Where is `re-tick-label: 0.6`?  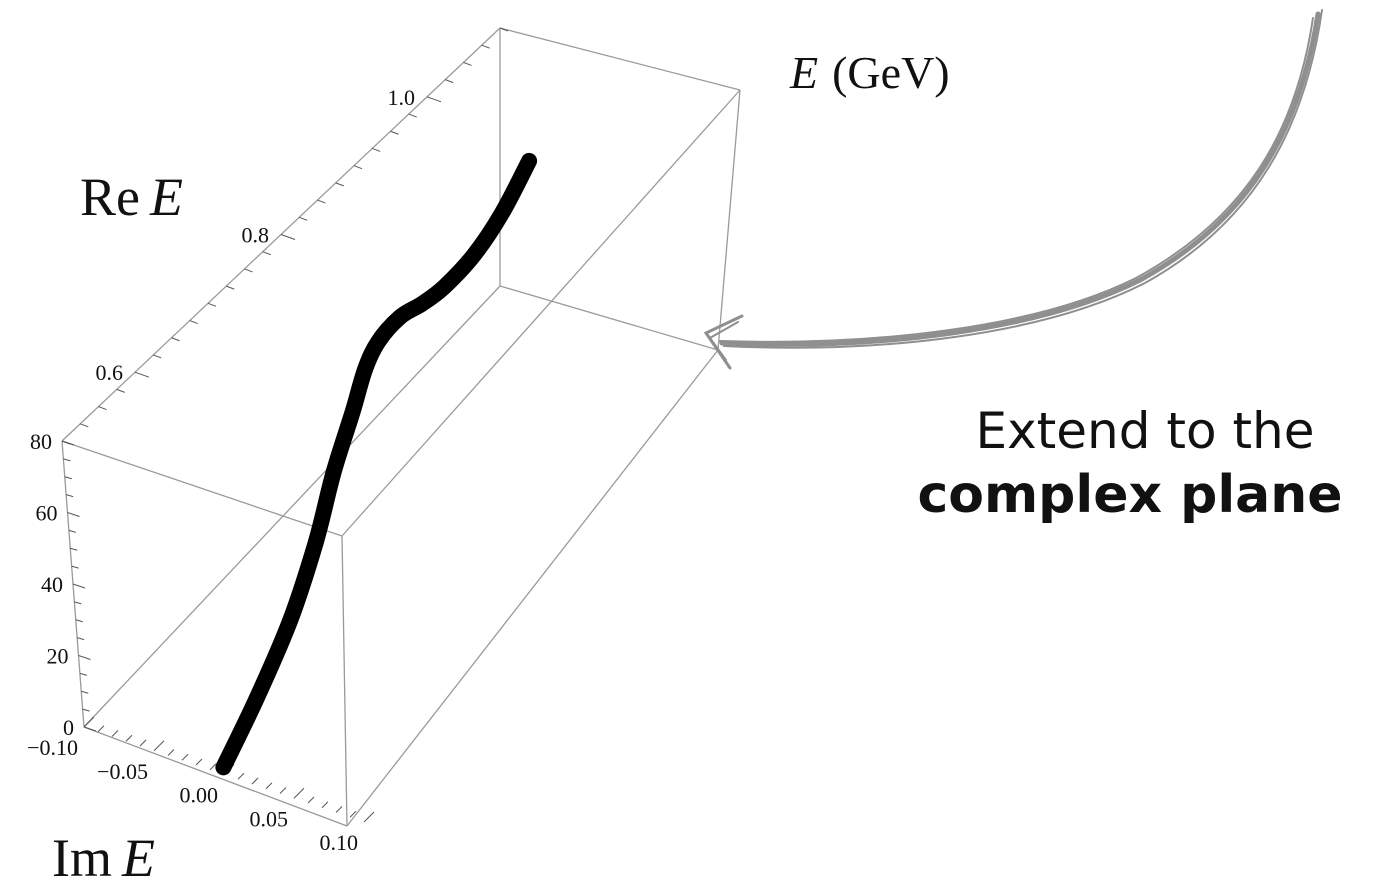 re-tick-label: 0.6 is located at coordinates (110, 372).